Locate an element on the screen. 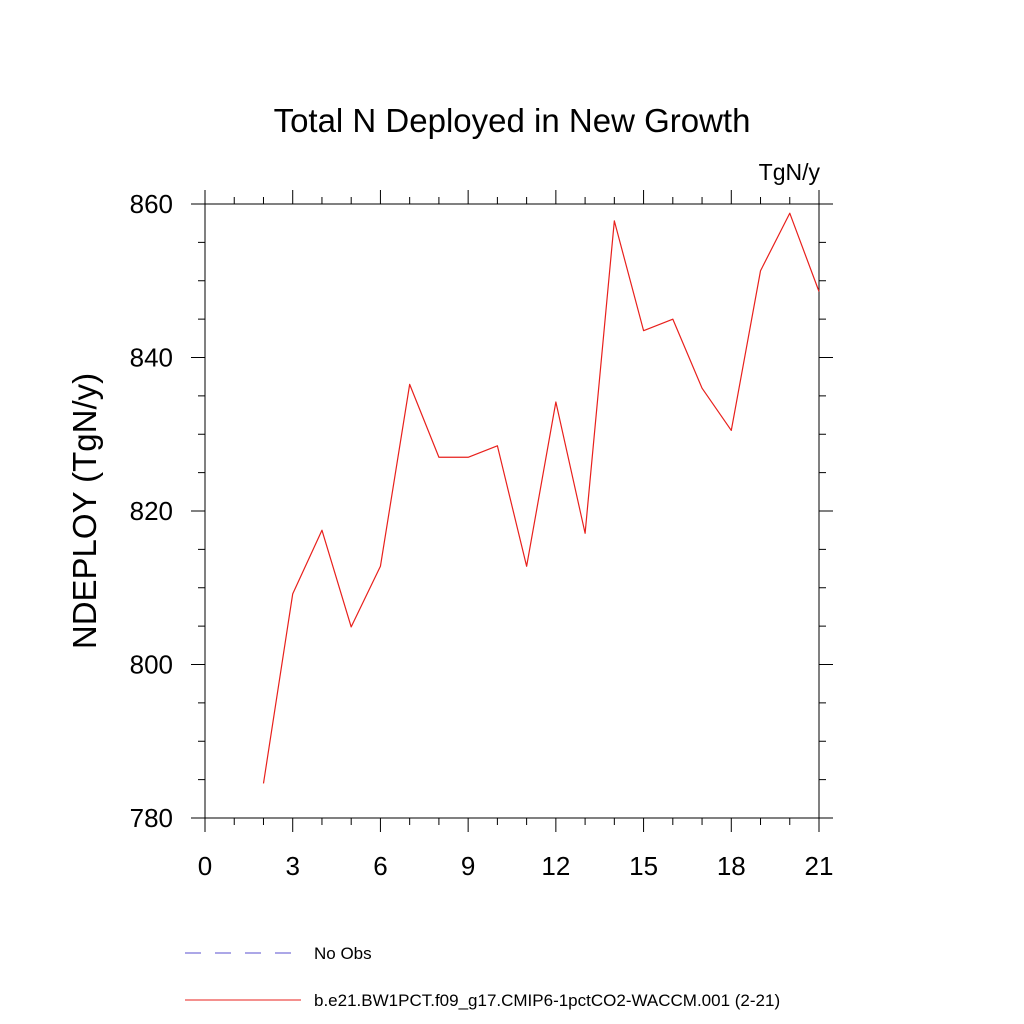 The height and width of the screenshot is (1024, 1024). y-tick-label: 820 is located at coordinates (151, 511).